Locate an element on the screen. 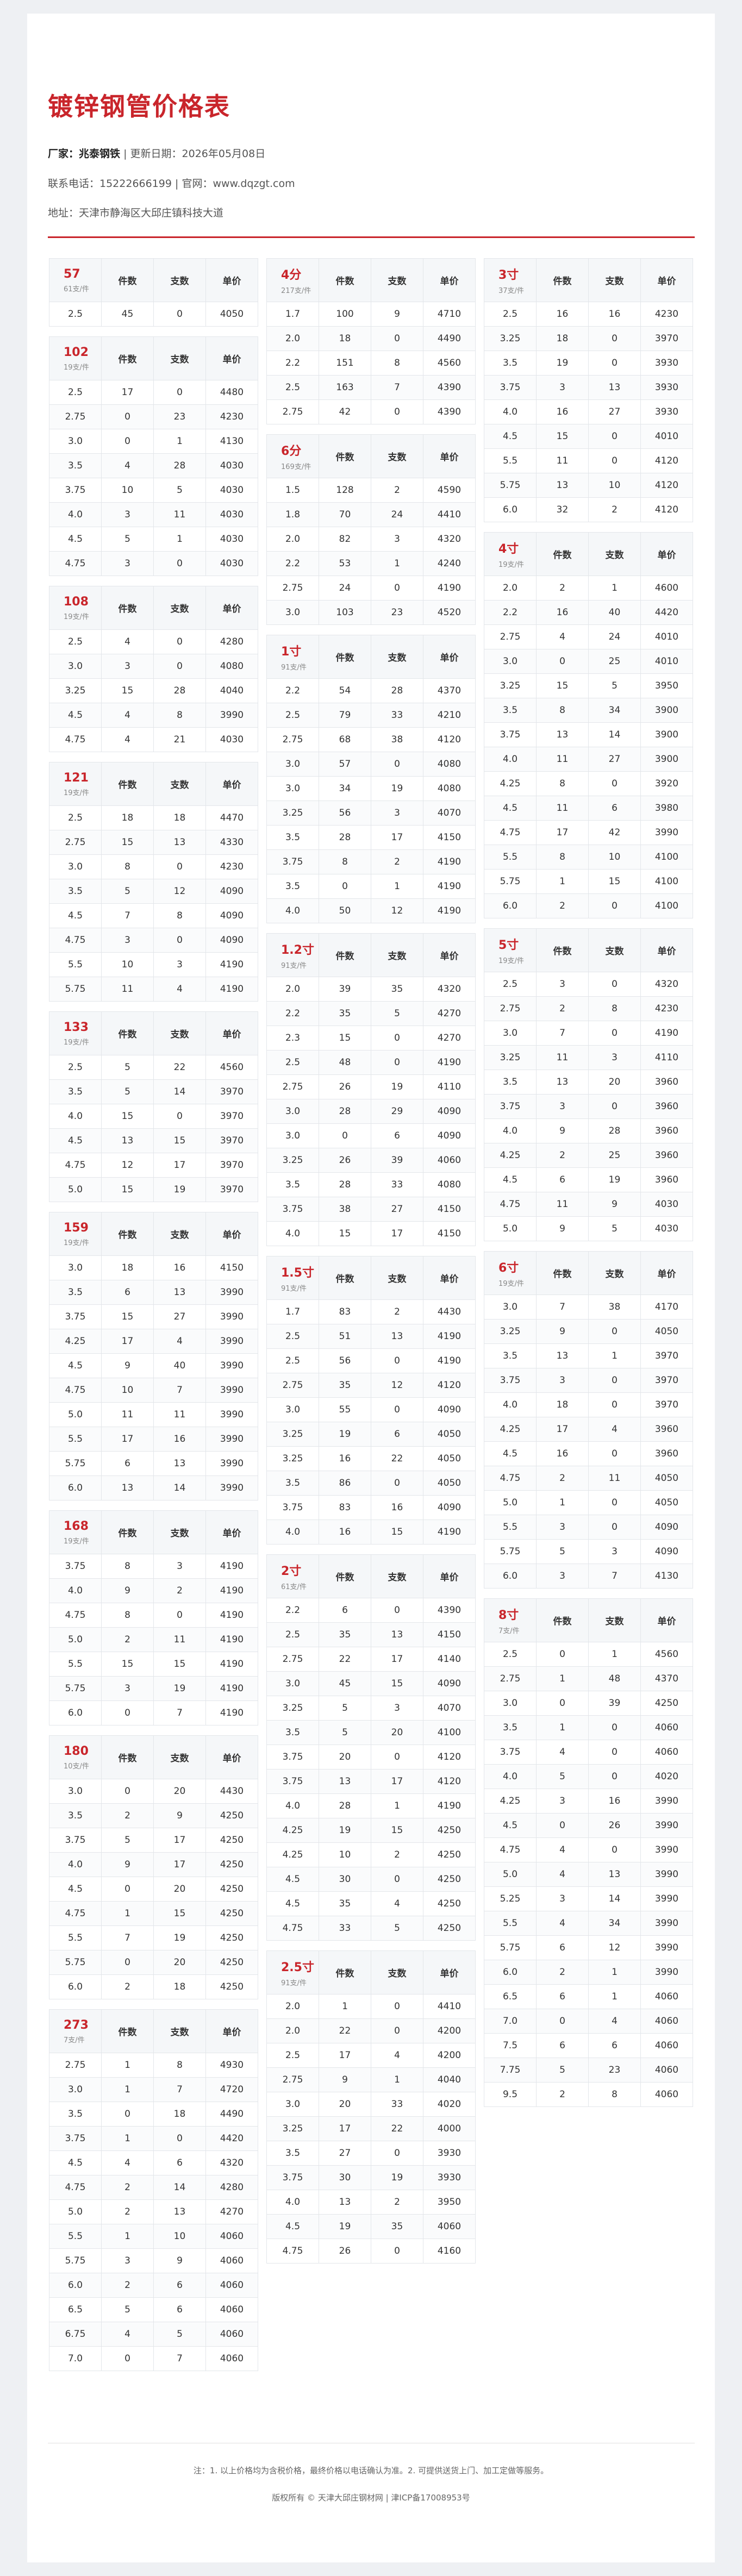 This screenshot has width=742, height=2576. spec-header: 6分 169支/件 is located at coordinates (292, 456).